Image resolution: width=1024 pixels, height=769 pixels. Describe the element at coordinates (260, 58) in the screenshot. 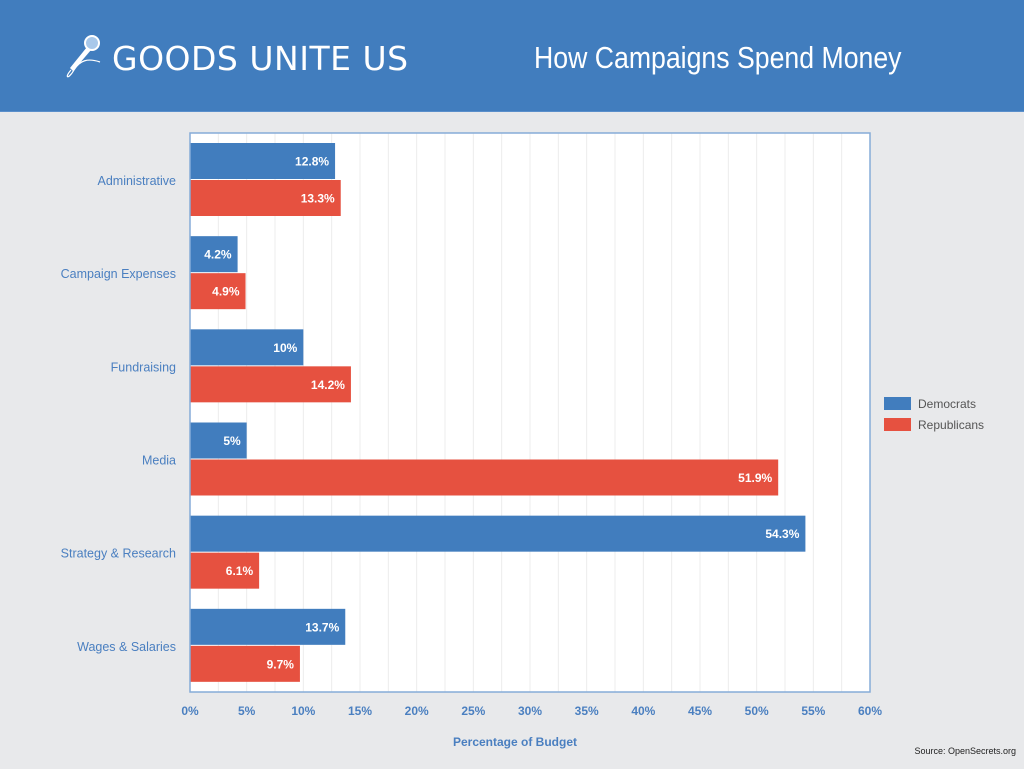

I see `brand-name: GOODS UNITE US` at that location.